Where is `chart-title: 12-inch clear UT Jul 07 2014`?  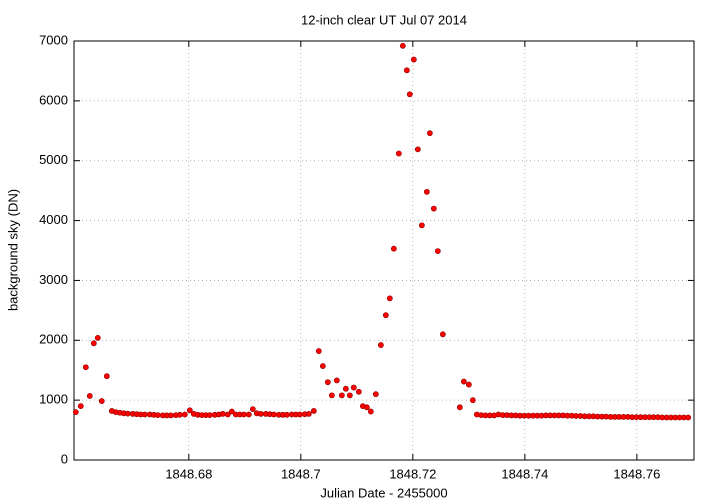
chart-title: 12-inch clear UT Jul 07 2014 is located at coordinates (384, 19).